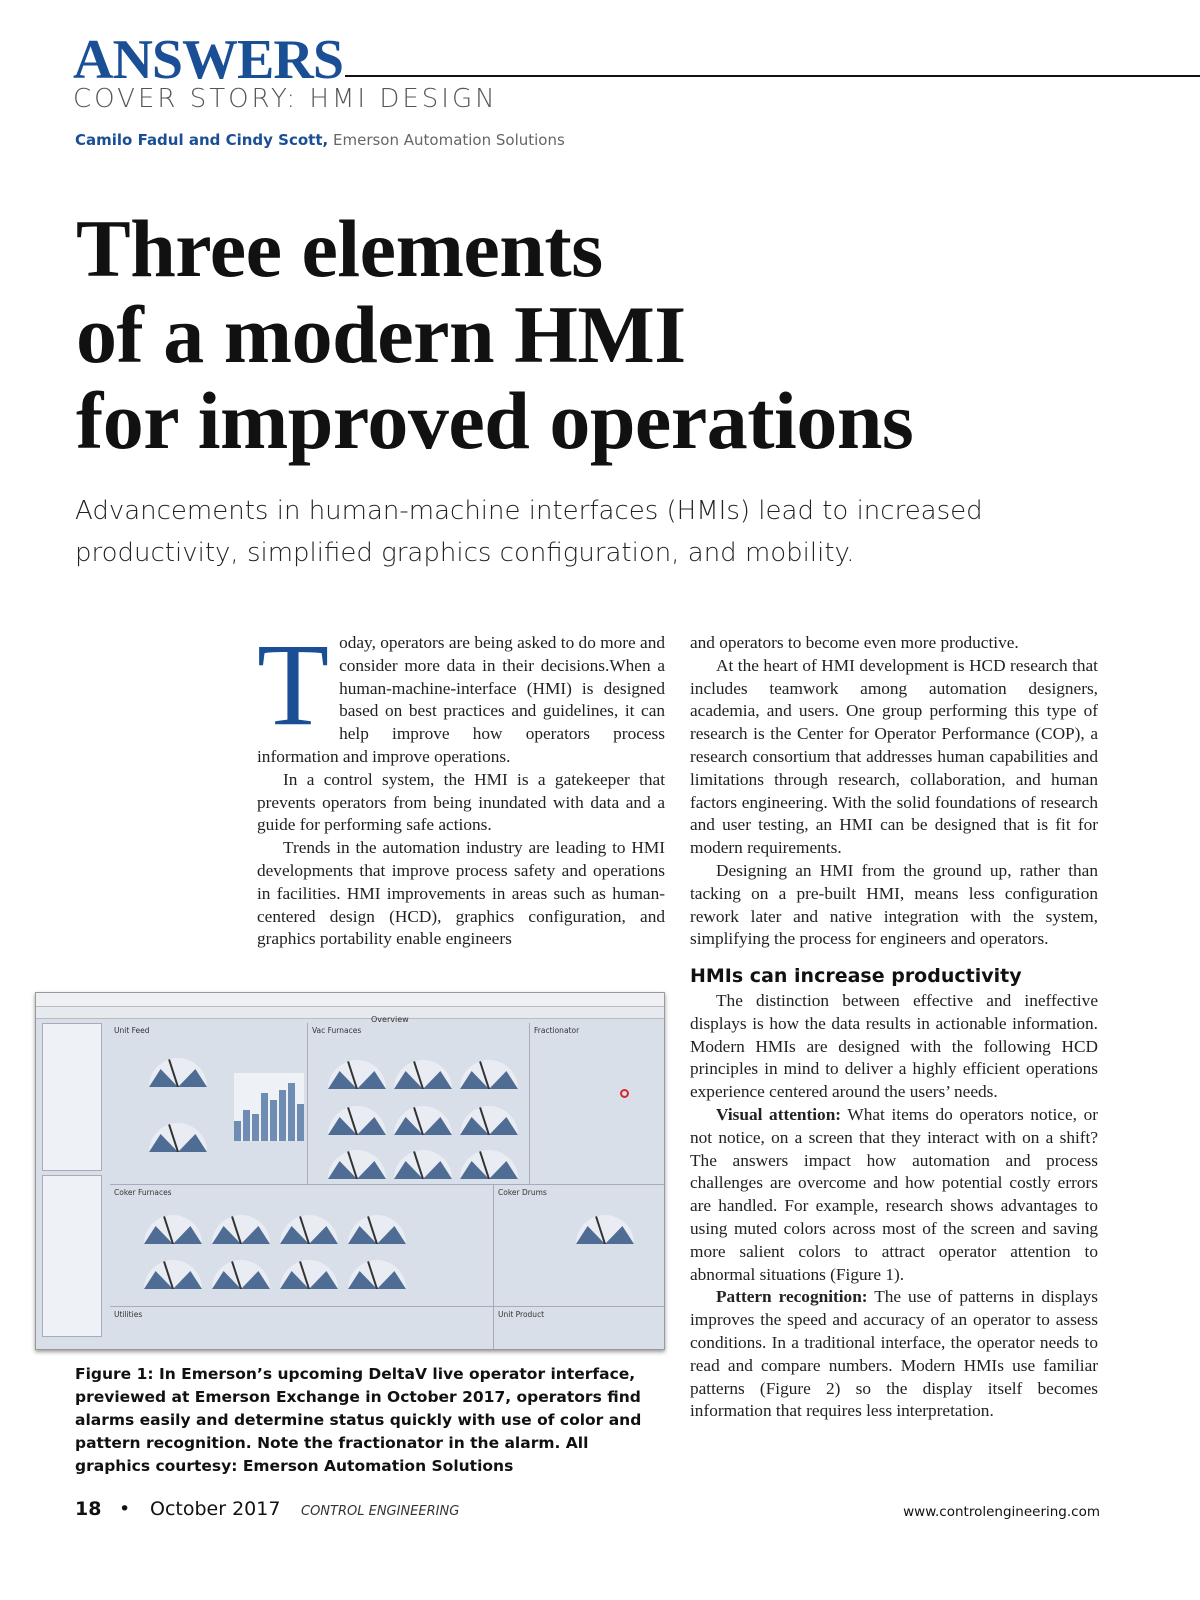 The height and width of the screenshot is (1600, 1200). Describe the element at coordinates (208, 60) in the screenshot. I see `section-label: ANSWERS` at that location.